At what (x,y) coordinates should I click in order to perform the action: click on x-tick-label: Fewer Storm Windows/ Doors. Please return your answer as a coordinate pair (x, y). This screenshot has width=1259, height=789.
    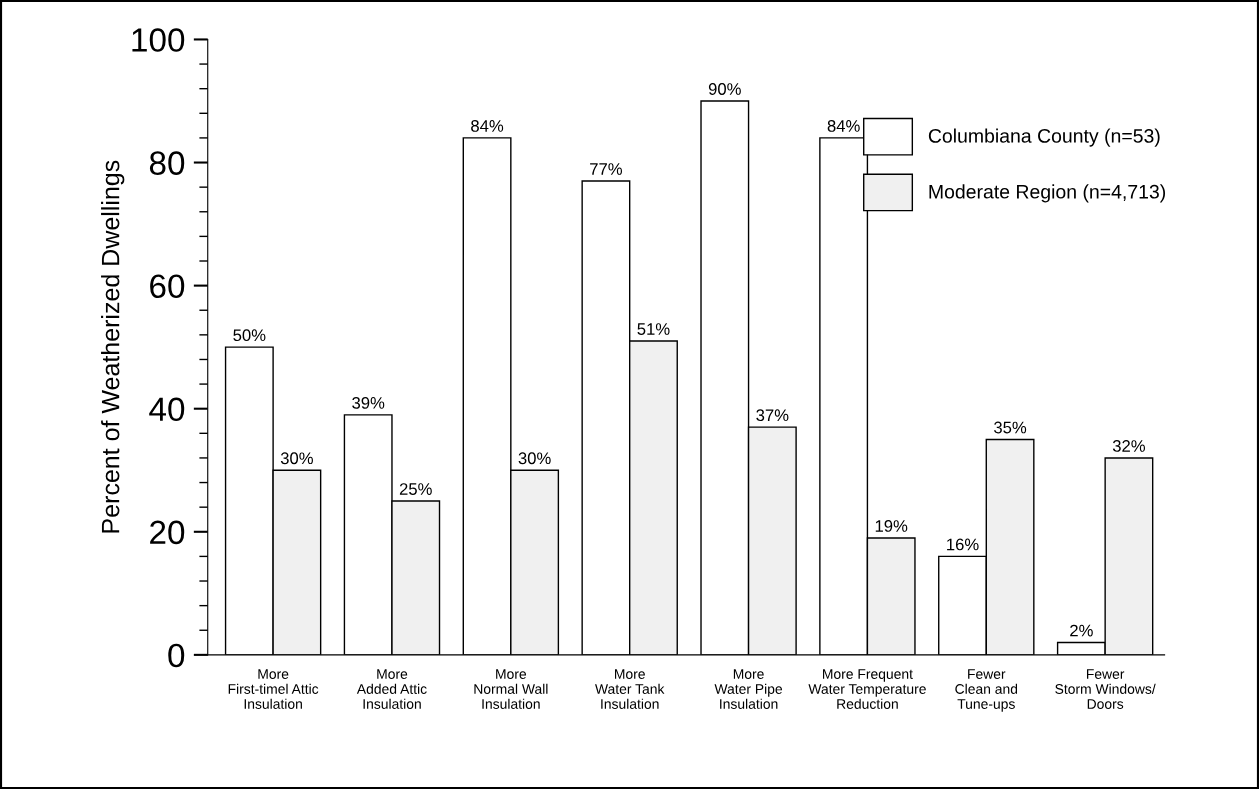
    Looking at the image, I should click on (1105, 689).